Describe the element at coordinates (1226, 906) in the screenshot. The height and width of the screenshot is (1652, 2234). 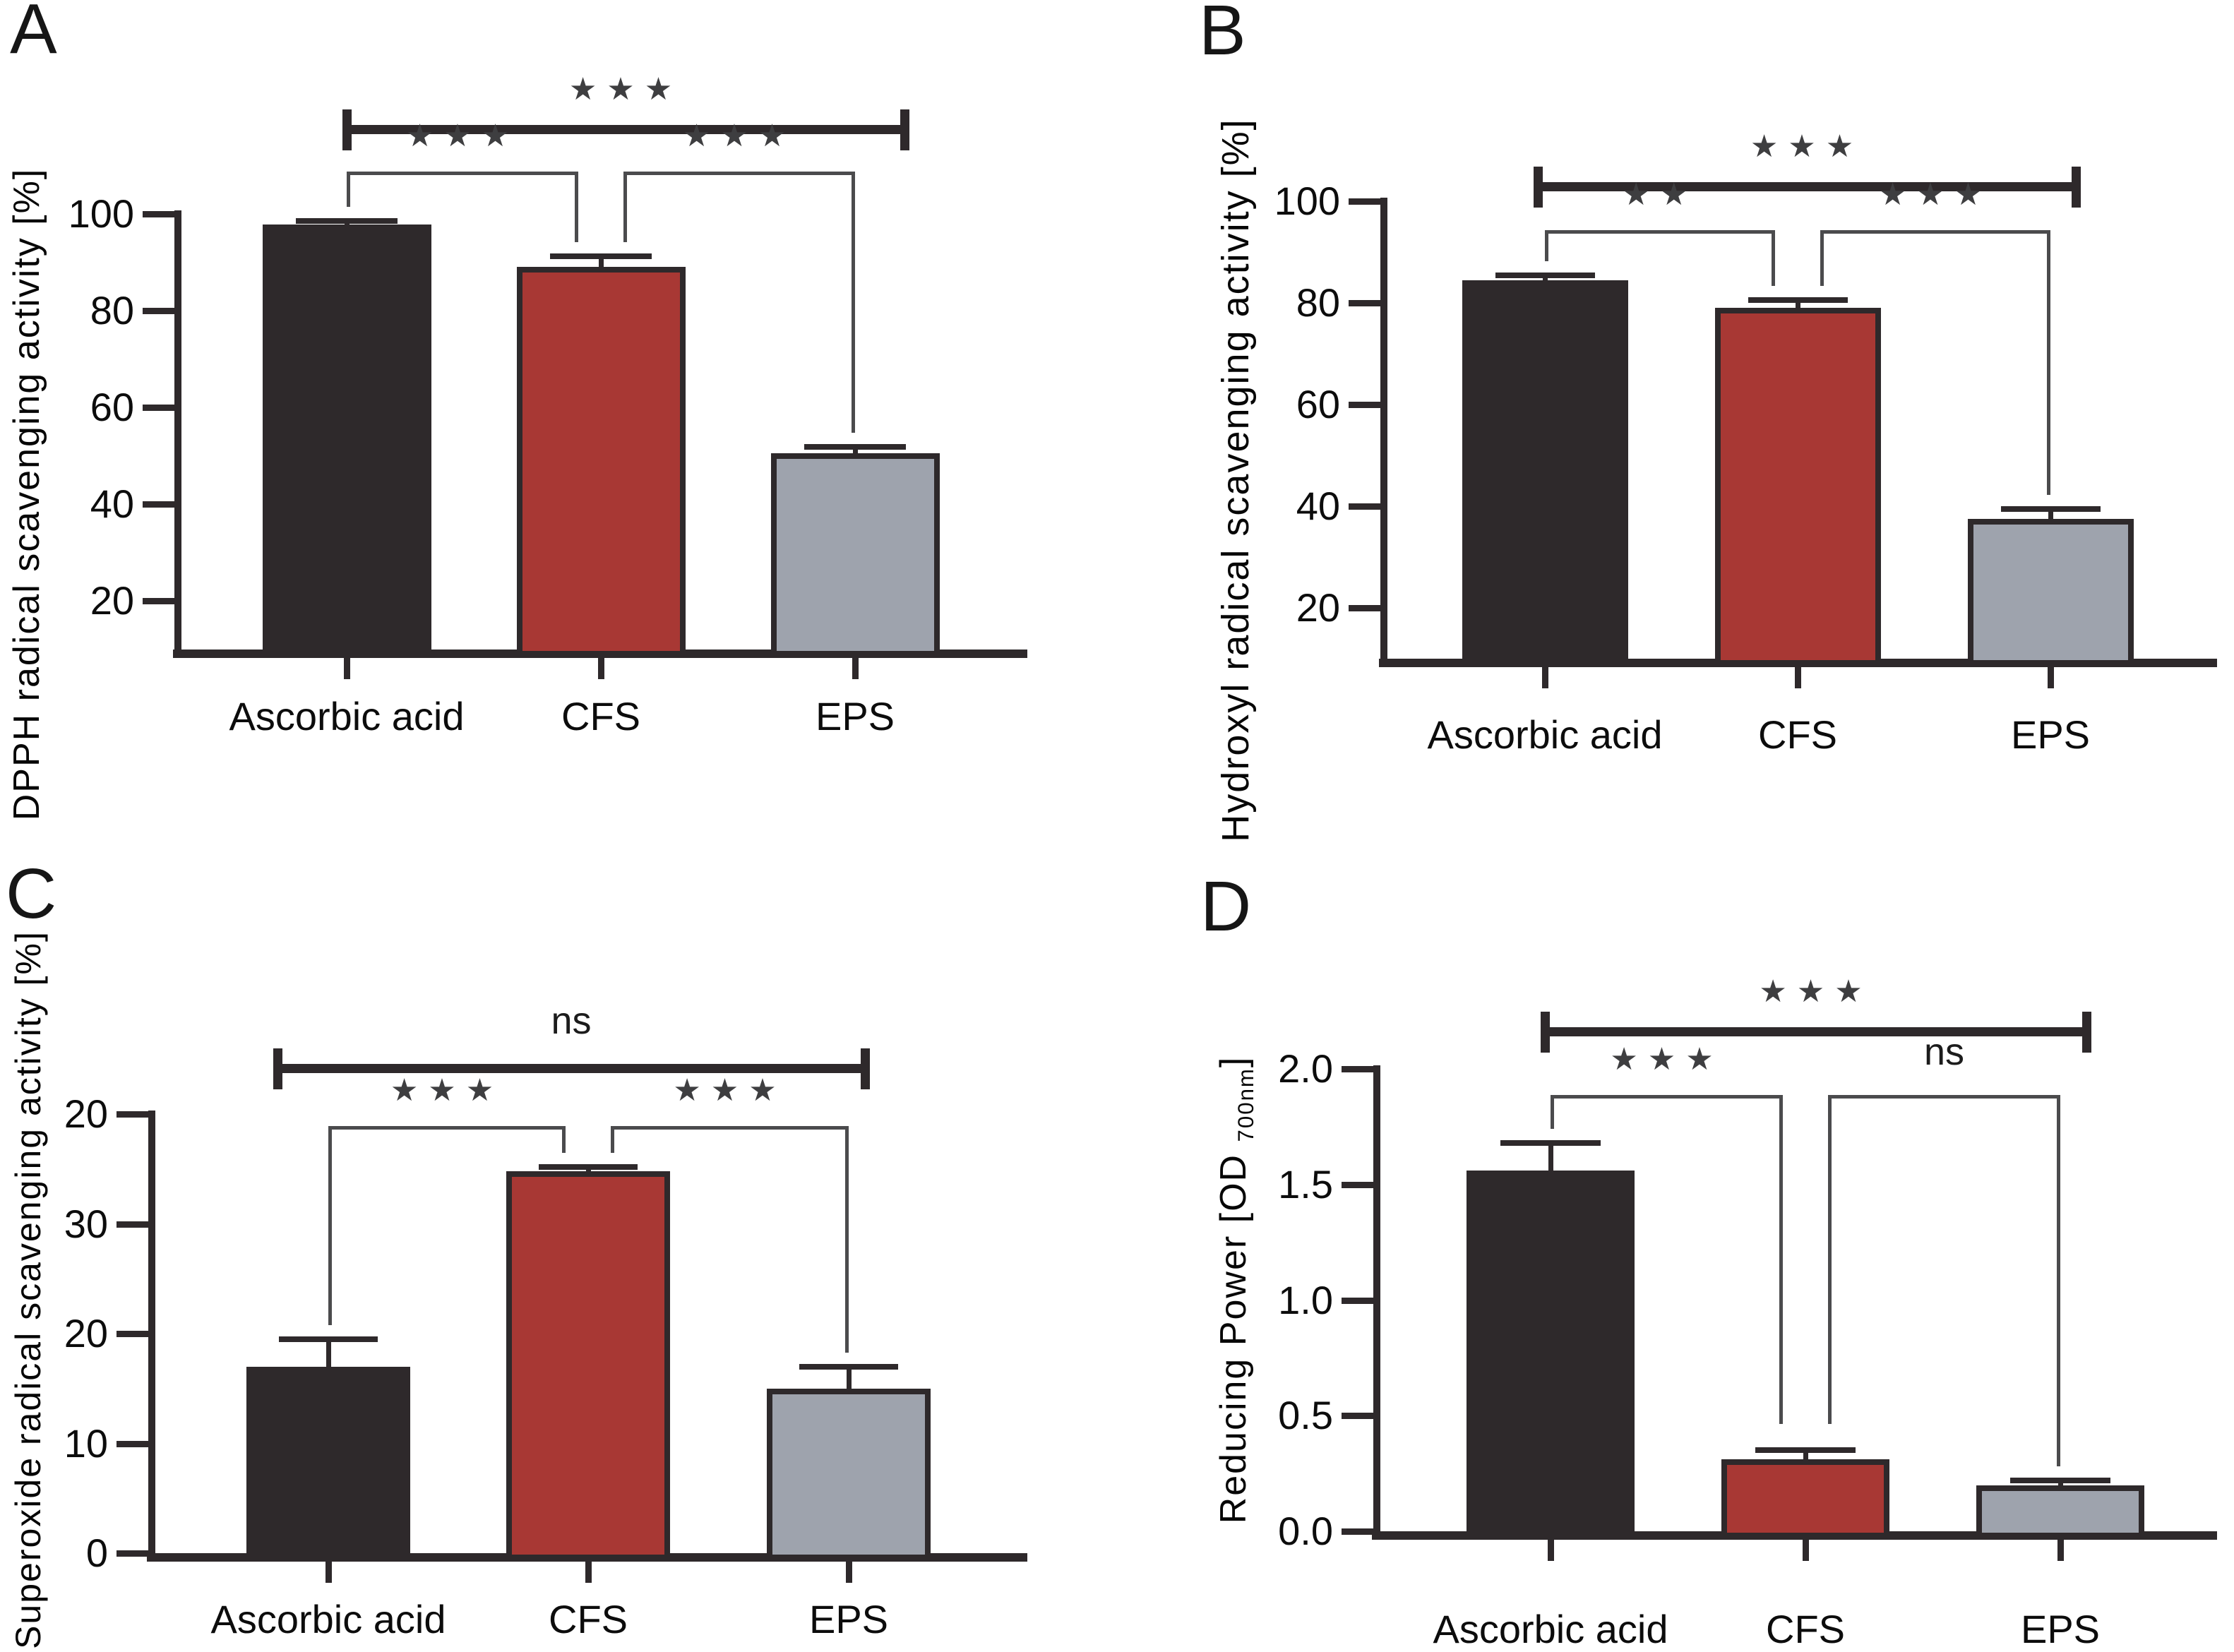
I see `panel-letter-D: D` at that location.